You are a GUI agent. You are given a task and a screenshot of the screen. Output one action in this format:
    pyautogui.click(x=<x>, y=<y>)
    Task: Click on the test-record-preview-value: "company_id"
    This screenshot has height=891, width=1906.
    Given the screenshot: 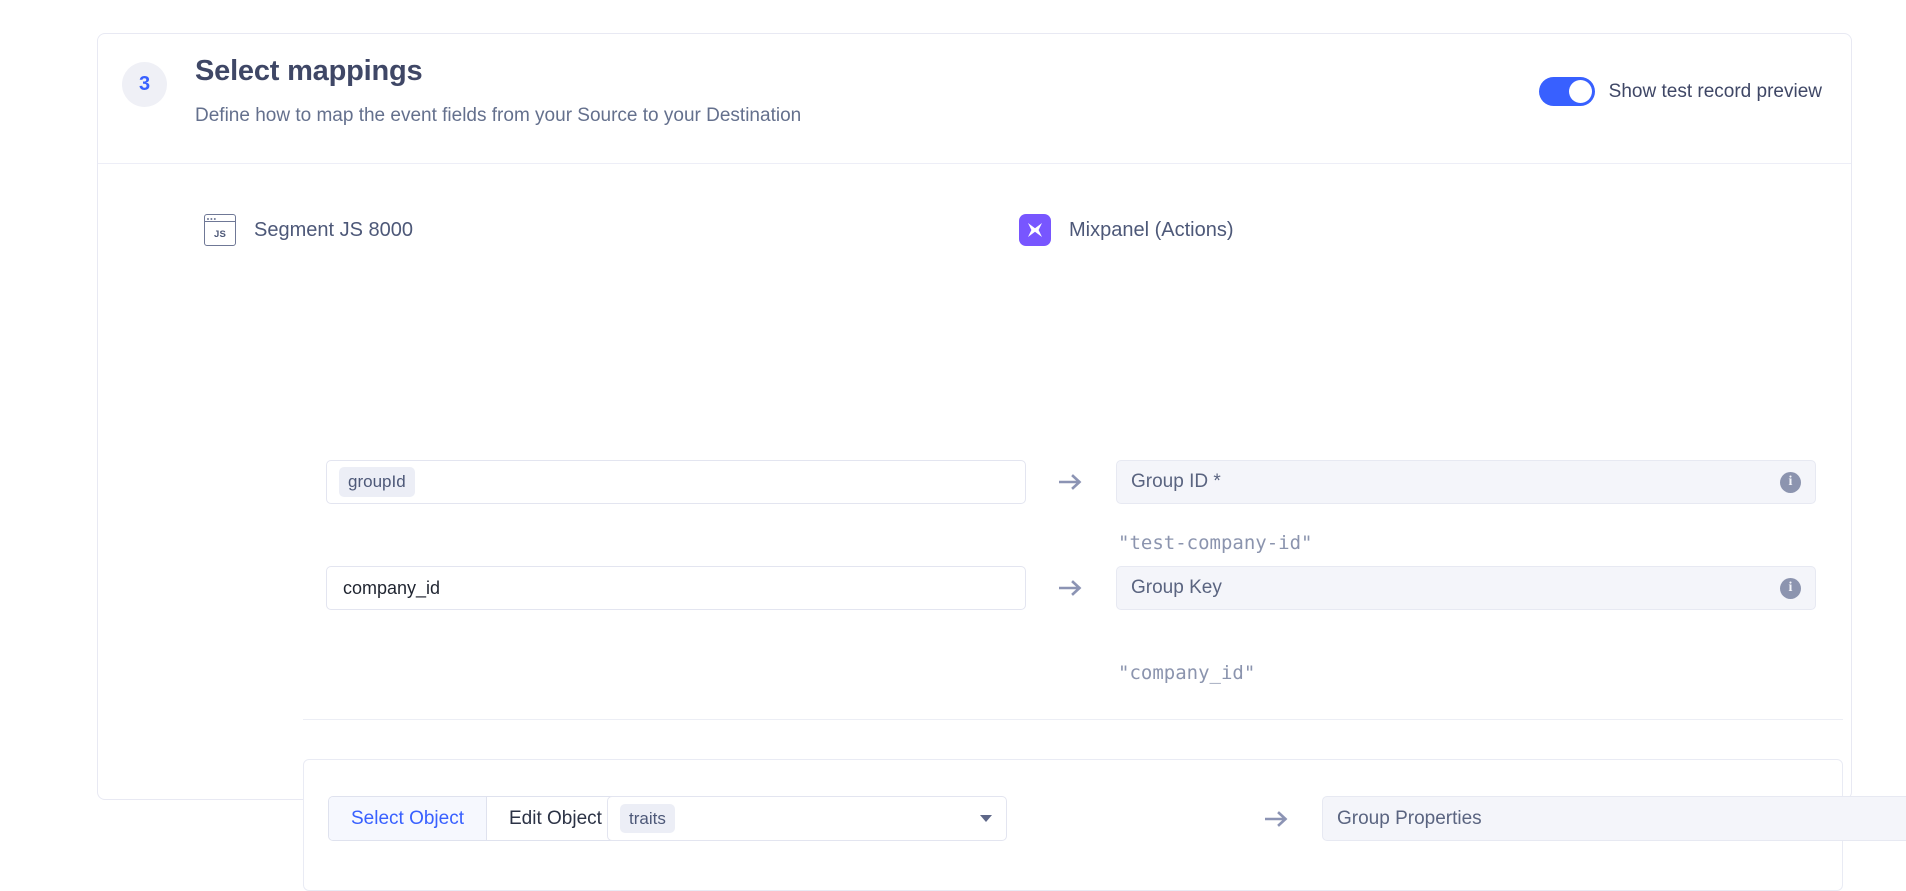 What is the action you would take?
    pyautogui.click(x=1187, y=673)
    